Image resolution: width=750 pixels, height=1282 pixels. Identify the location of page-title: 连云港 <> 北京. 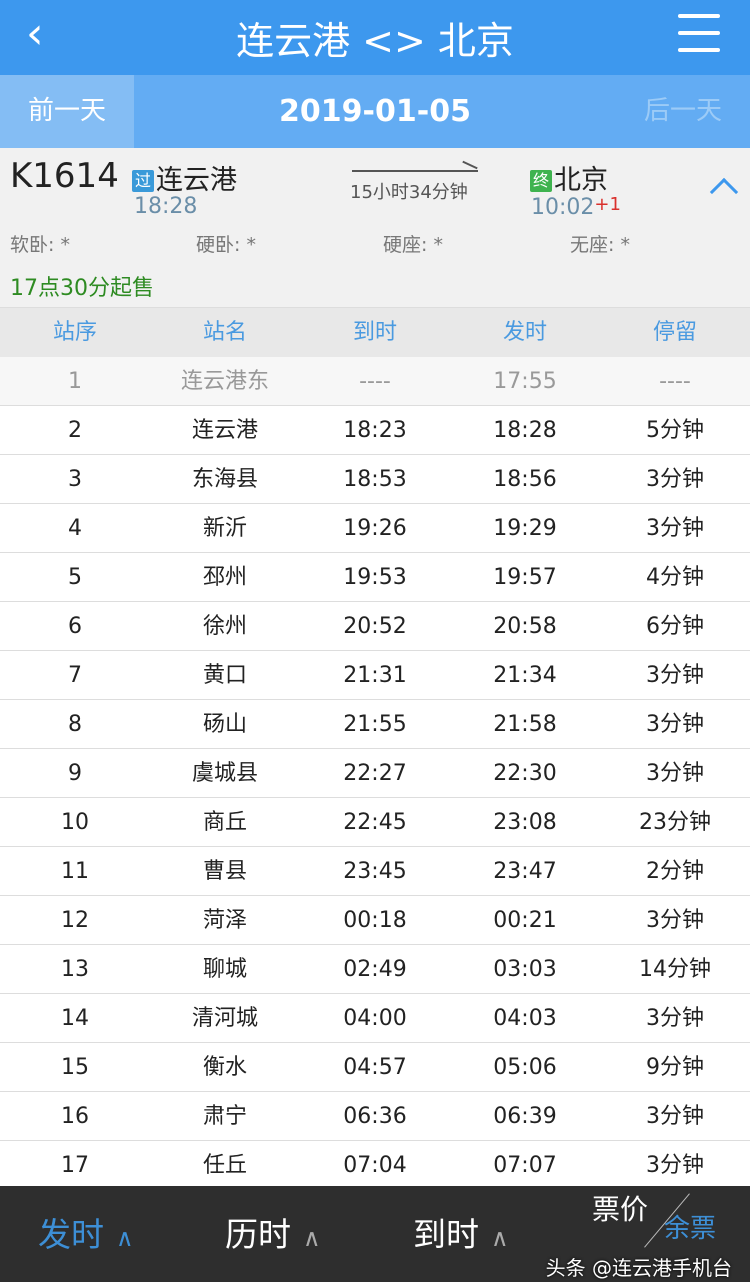
(375, 41).